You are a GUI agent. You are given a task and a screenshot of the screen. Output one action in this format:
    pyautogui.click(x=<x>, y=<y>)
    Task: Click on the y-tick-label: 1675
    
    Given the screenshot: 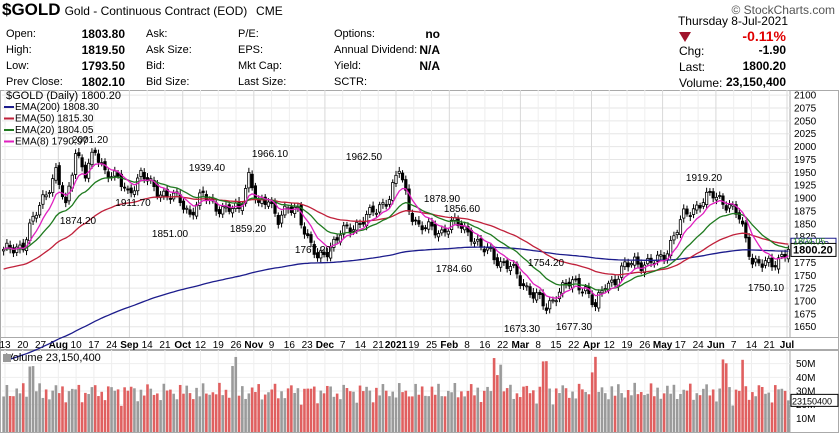 What is the action you would take?
    pyautogui.click(x=805, y=314)
    